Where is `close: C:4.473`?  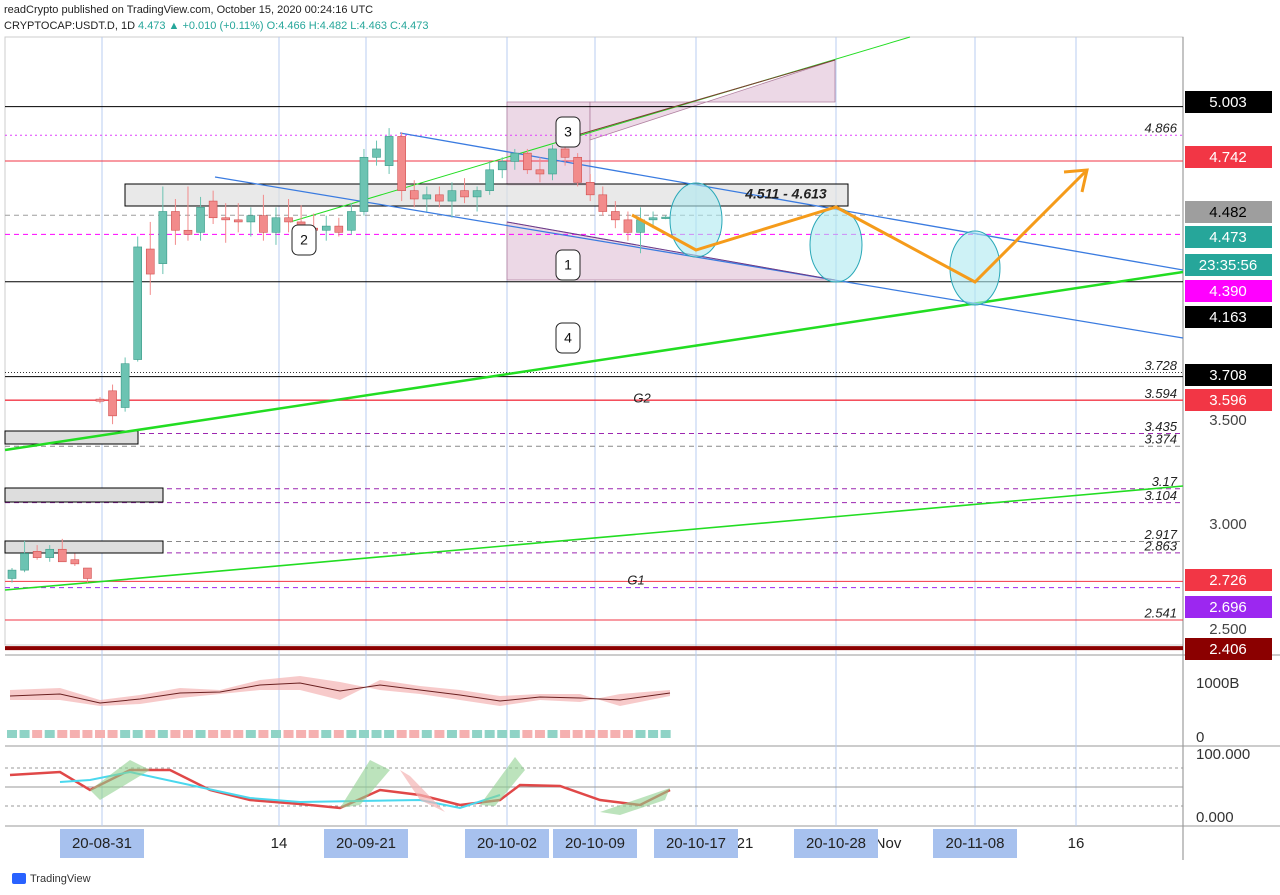
close: C:4.473 is located at coordinates (409, 26).